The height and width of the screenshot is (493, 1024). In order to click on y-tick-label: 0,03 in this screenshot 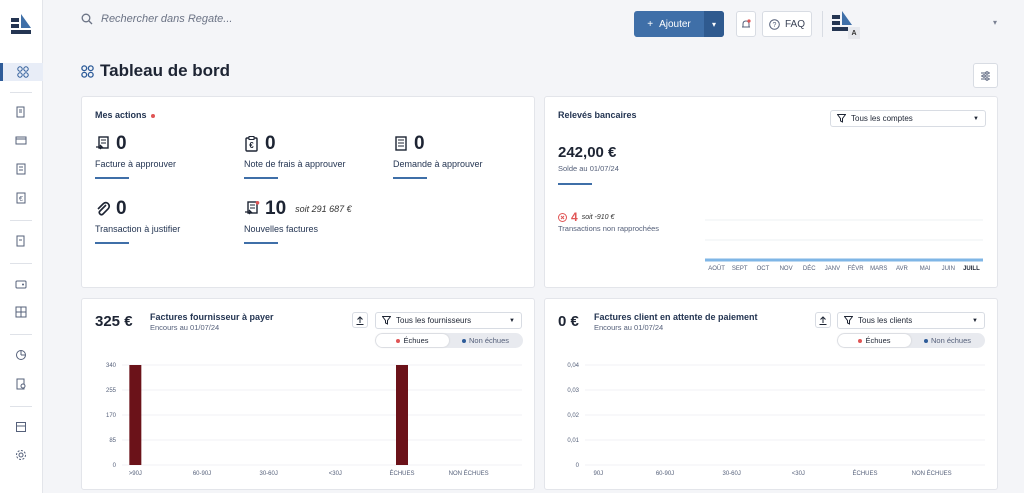, I will do `click(573, 391)`.